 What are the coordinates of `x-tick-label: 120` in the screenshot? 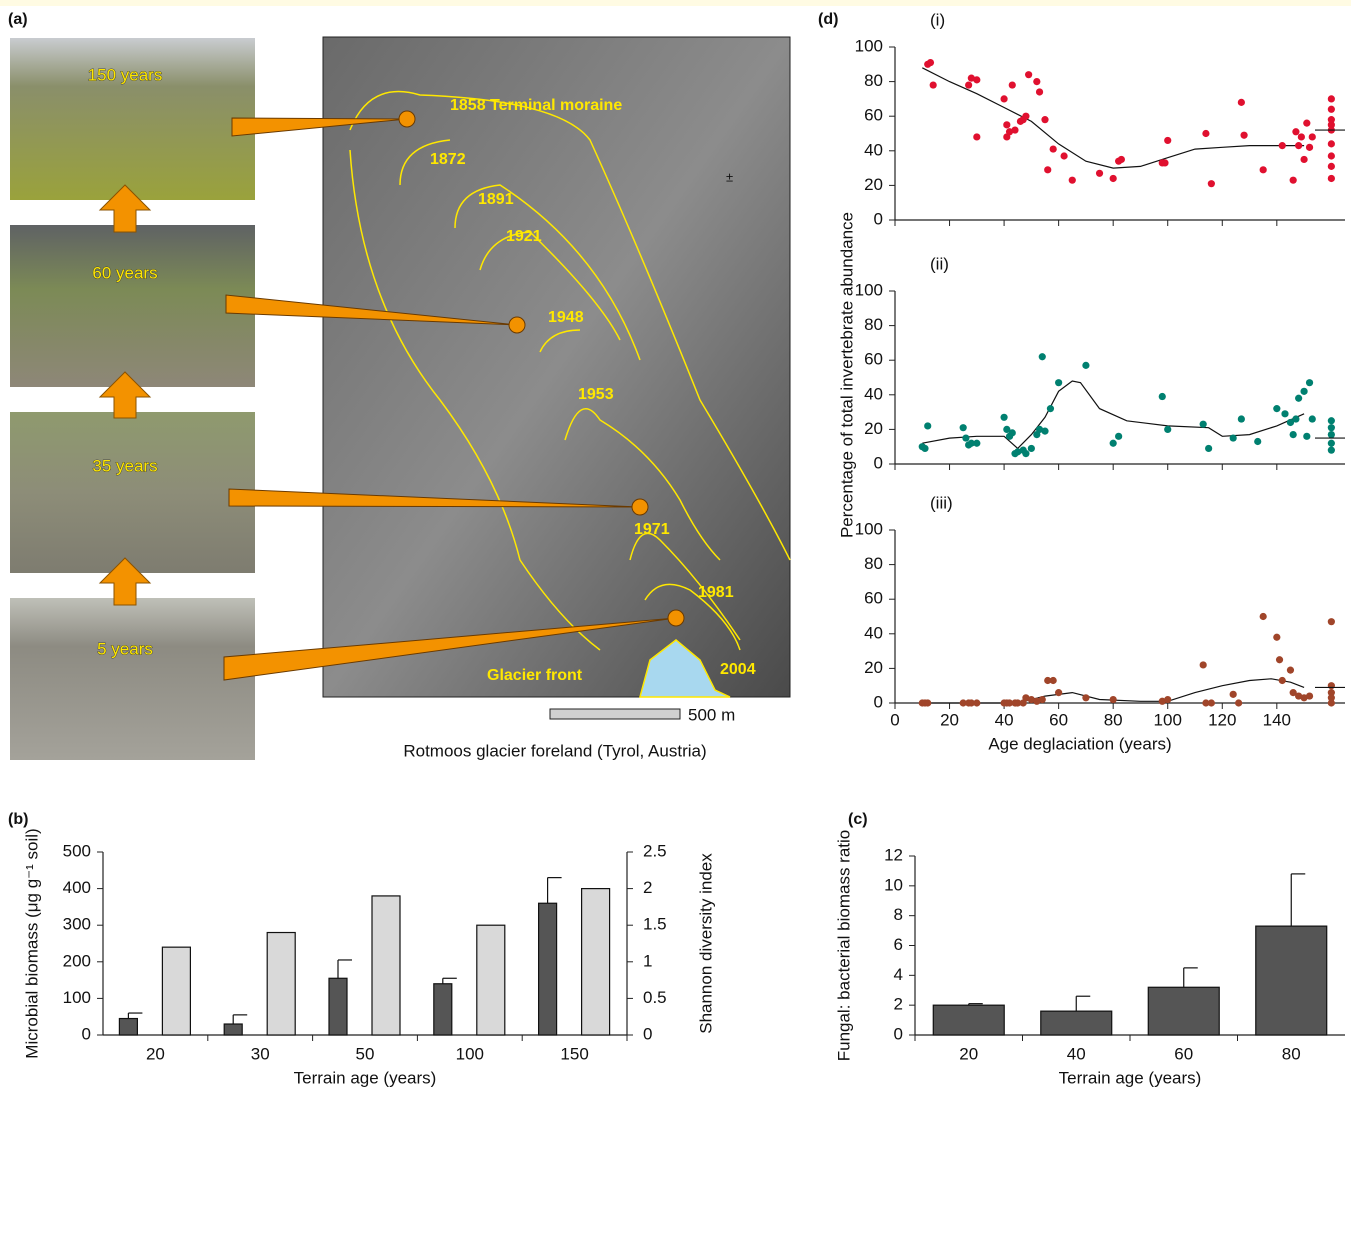 It's located at (1222, 719).